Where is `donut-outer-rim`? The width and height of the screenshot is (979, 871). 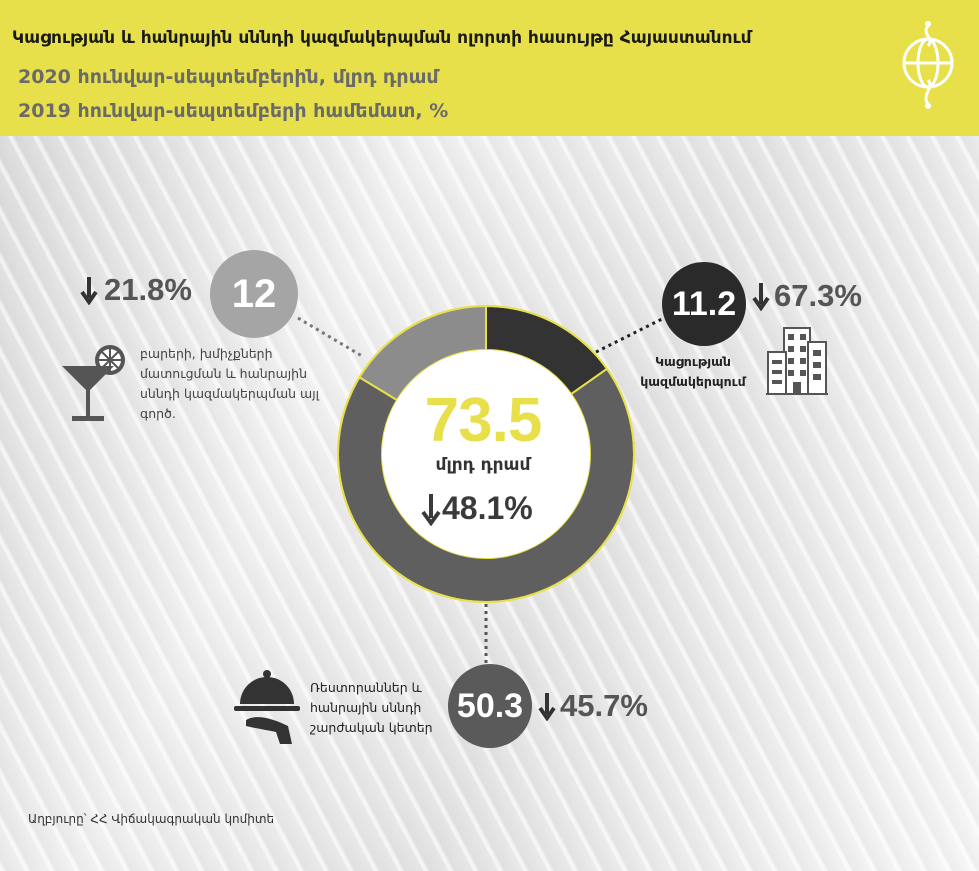
donut-outer-rim is located at coordinates (486, 454).